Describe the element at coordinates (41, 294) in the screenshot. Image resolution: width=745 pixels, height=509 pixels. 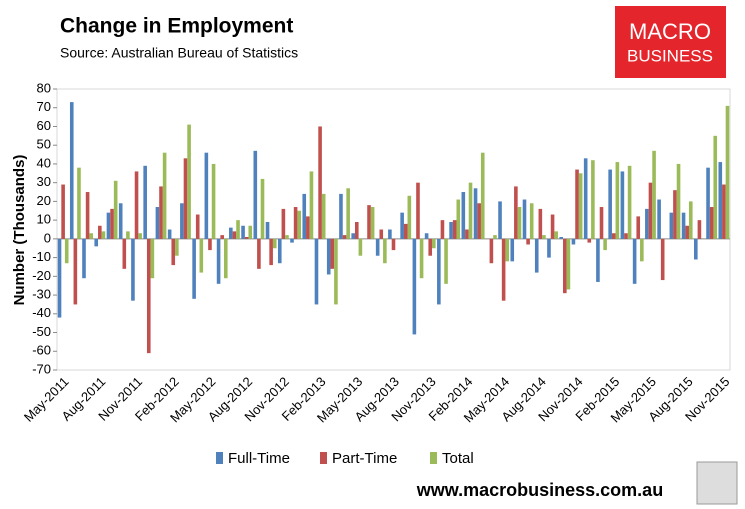
I see `y-tick-label: -30` at that location.